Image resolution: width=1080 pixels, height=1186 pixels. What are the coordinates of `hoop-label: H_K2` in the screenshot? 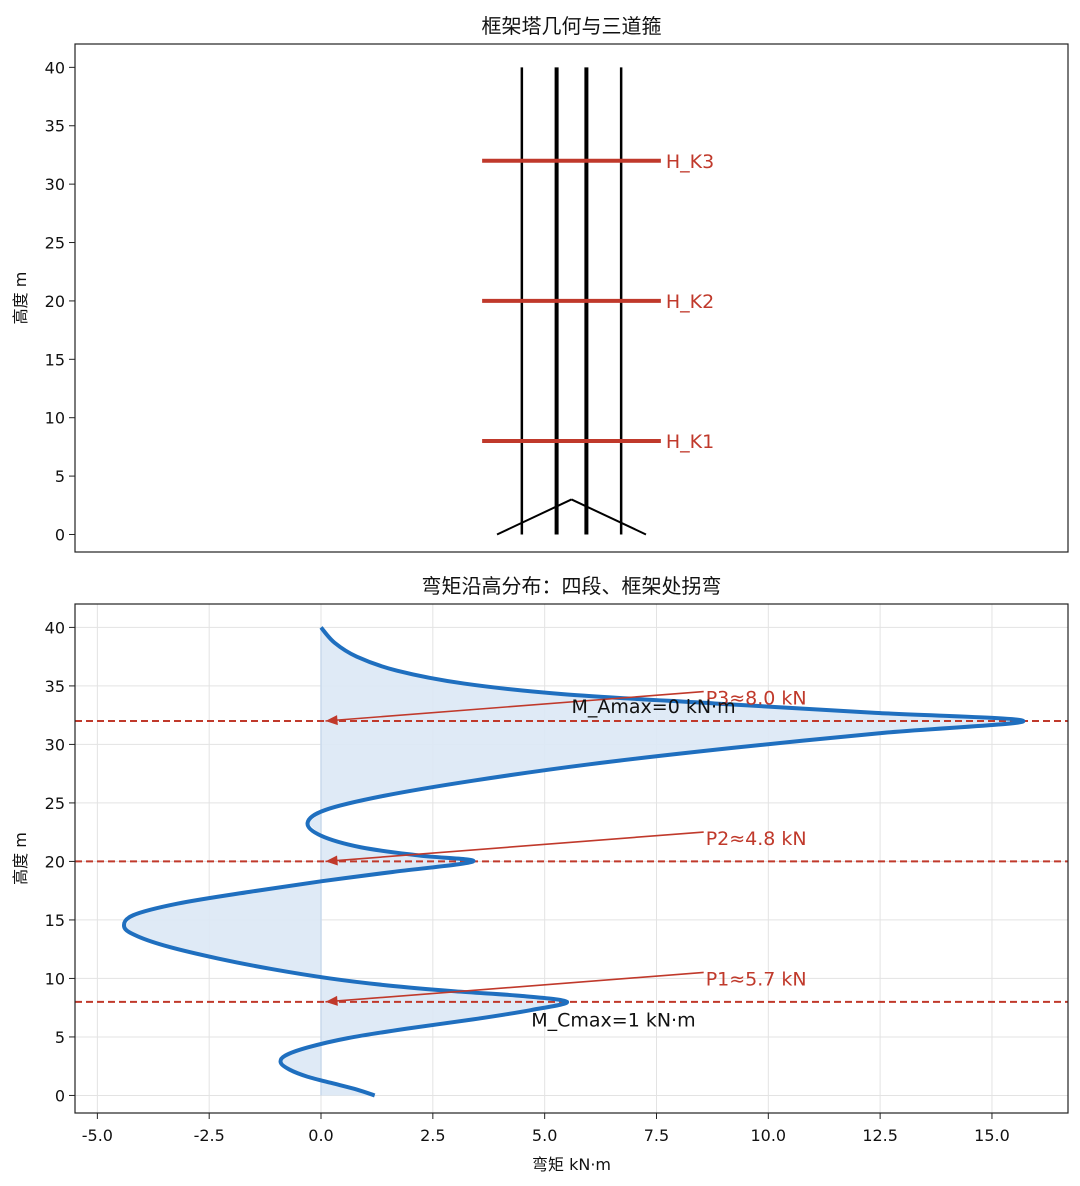 It's located at (690, 302).